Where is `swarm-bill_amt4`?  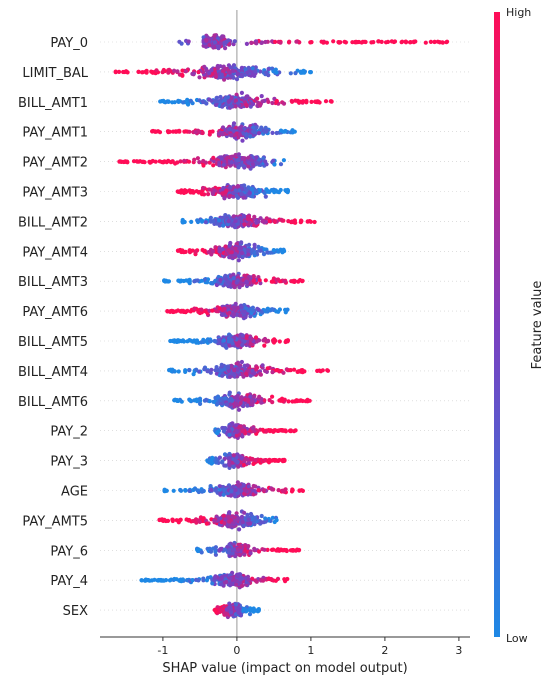
swarm-bill_amt4 is located at coordinates (249, 369).